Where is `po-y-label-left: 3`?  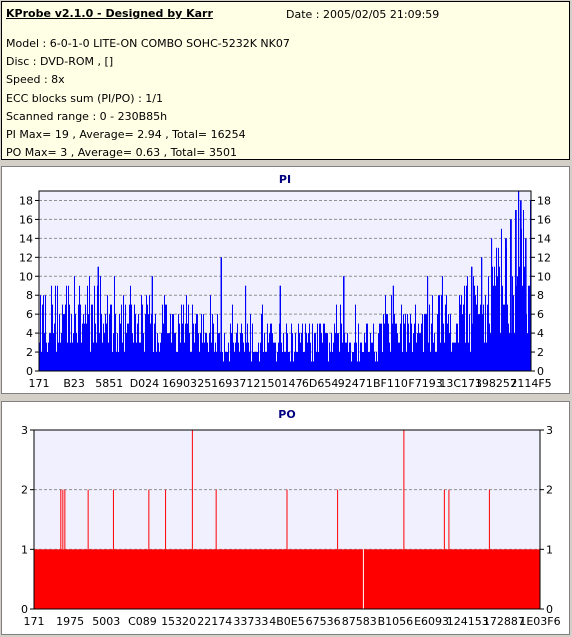
po-y-label-left: 3 is located at coordinates (24, 430).